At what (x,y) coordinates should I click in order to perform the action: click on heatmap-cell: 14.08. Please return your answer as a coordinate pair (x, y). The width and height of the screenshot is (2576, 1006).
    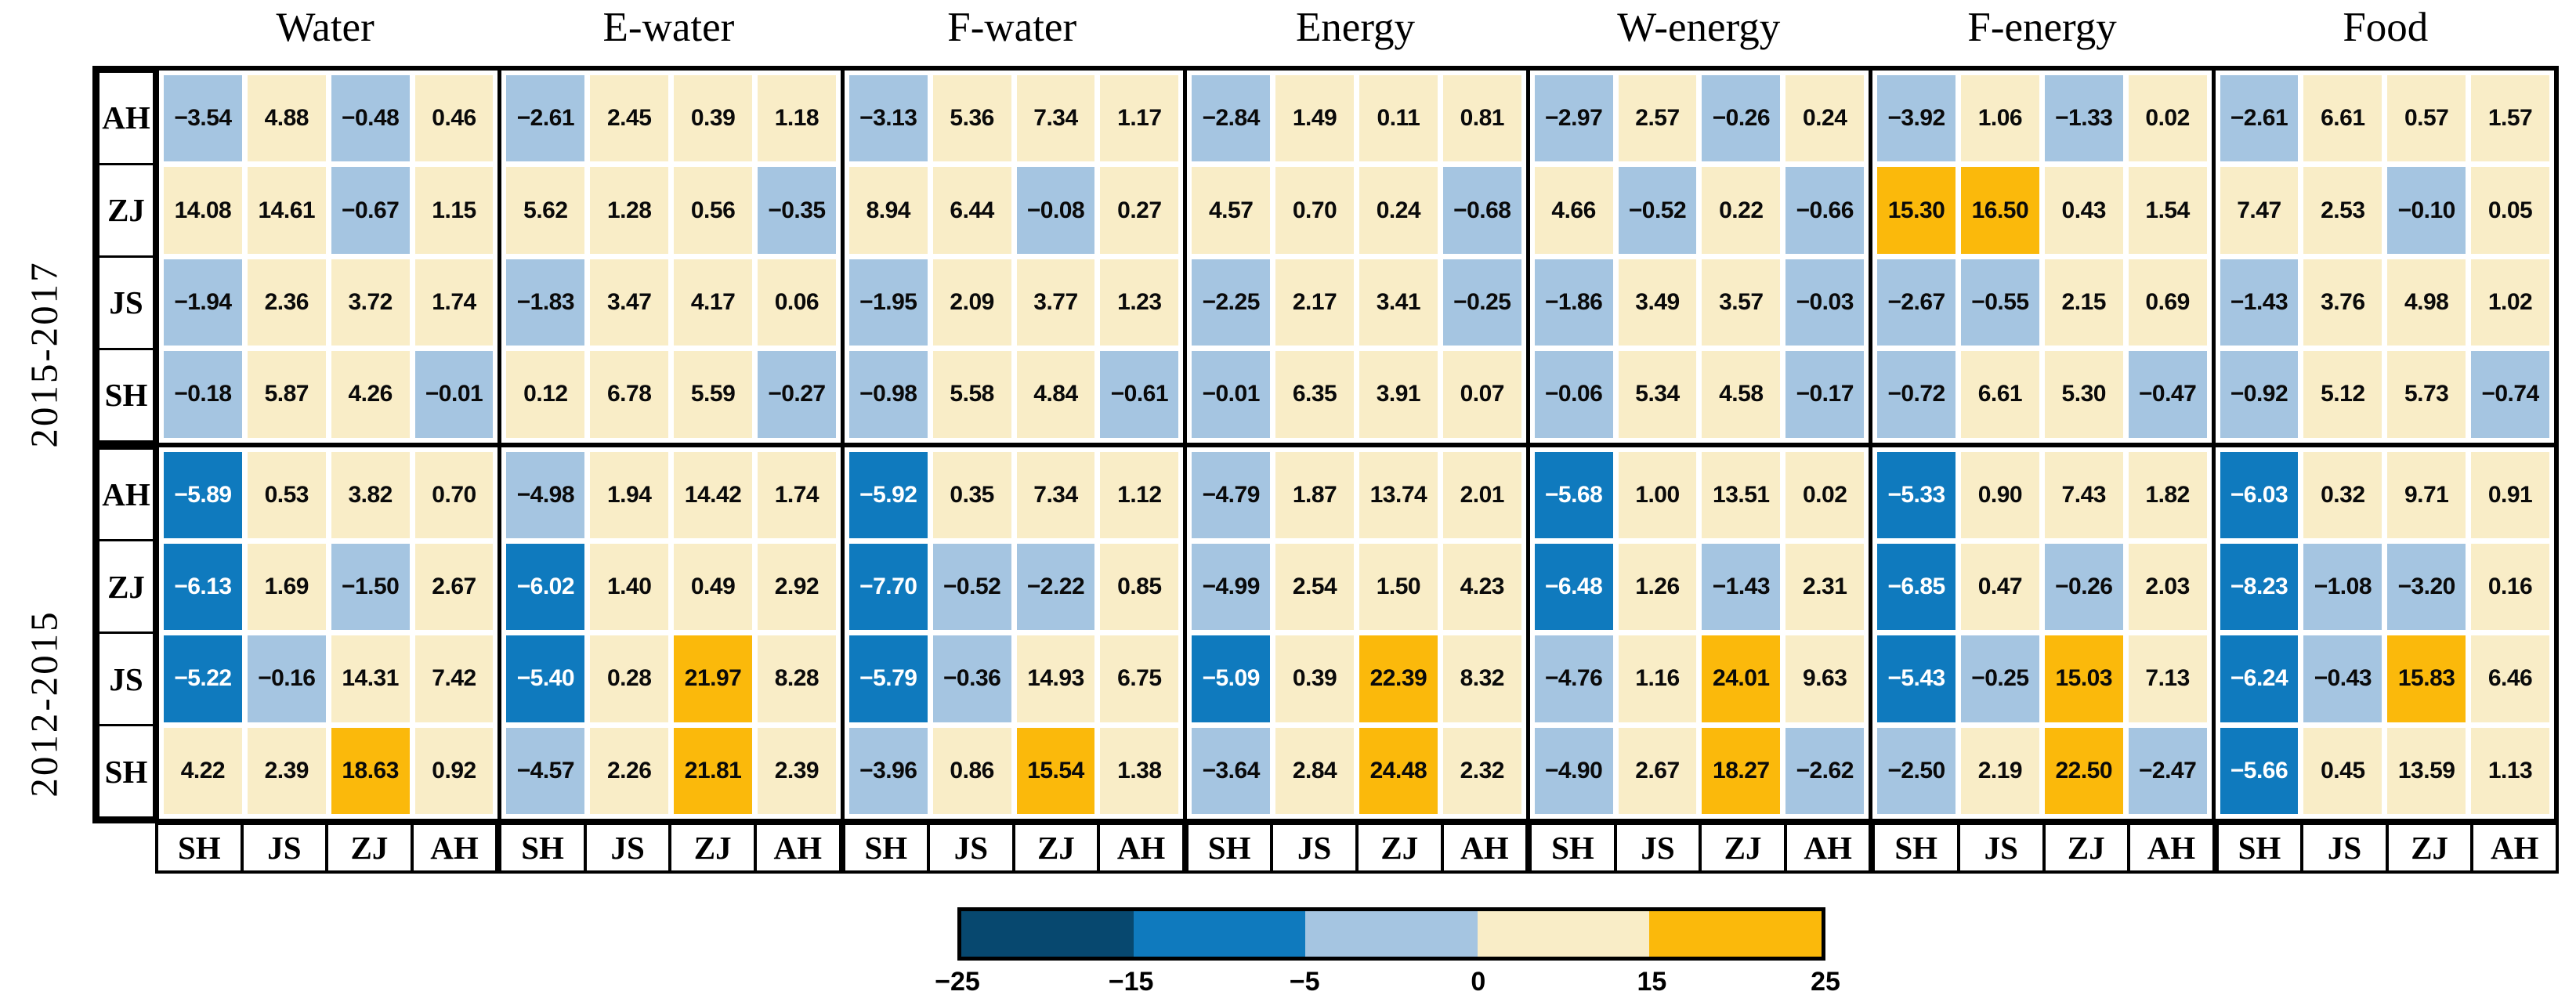
    Looking at the image, I should click on (203, 211).